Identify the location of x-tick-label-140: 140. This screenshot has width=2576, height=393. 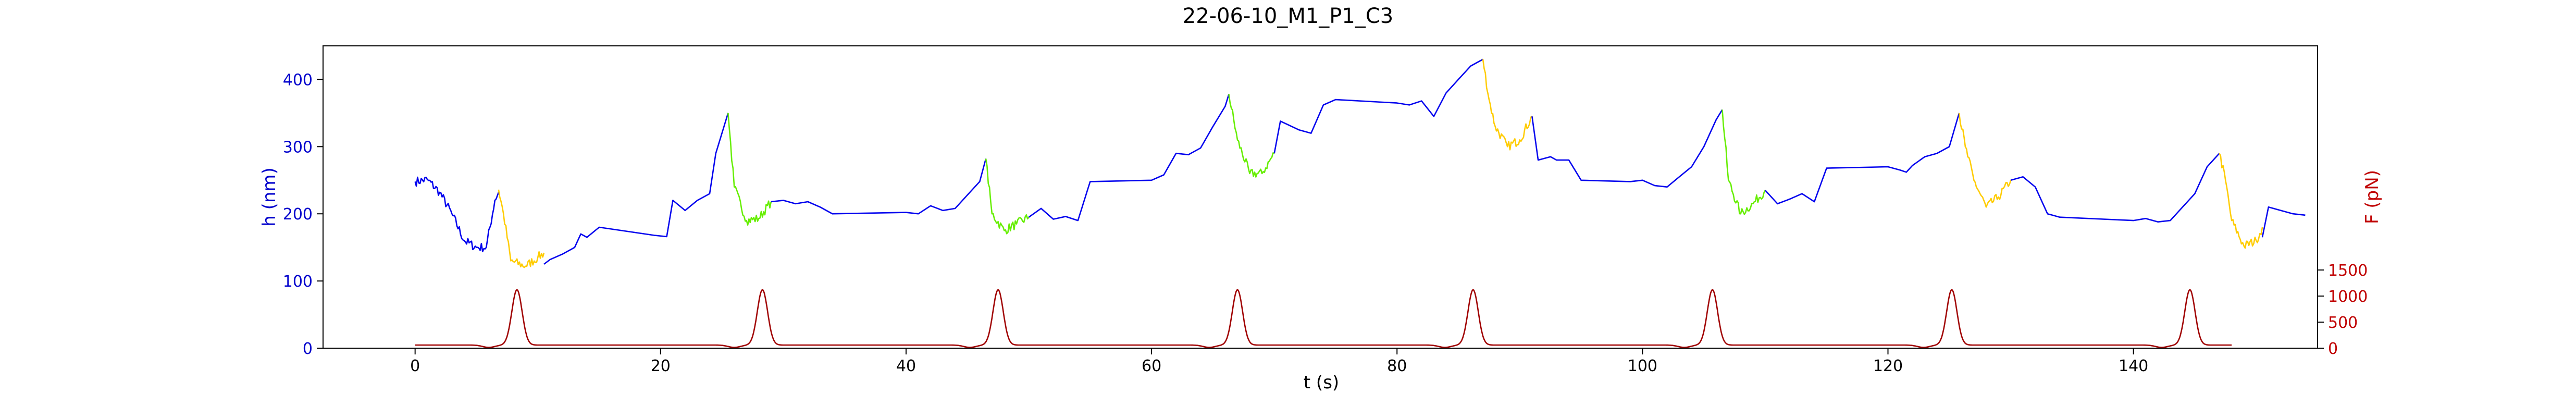
(2133, 366).